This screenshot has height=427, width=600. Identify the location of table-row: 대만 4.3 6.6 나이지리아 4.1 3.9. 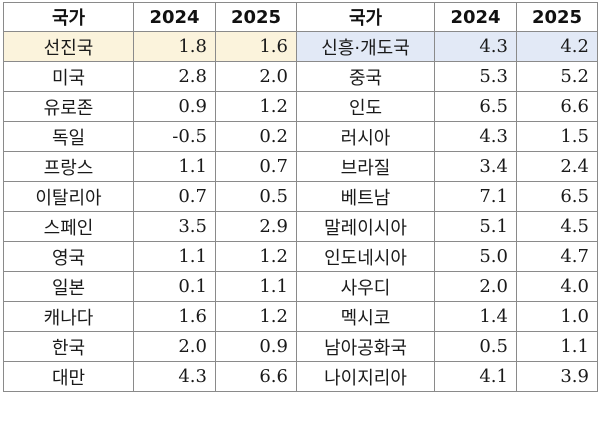
(300, 376).